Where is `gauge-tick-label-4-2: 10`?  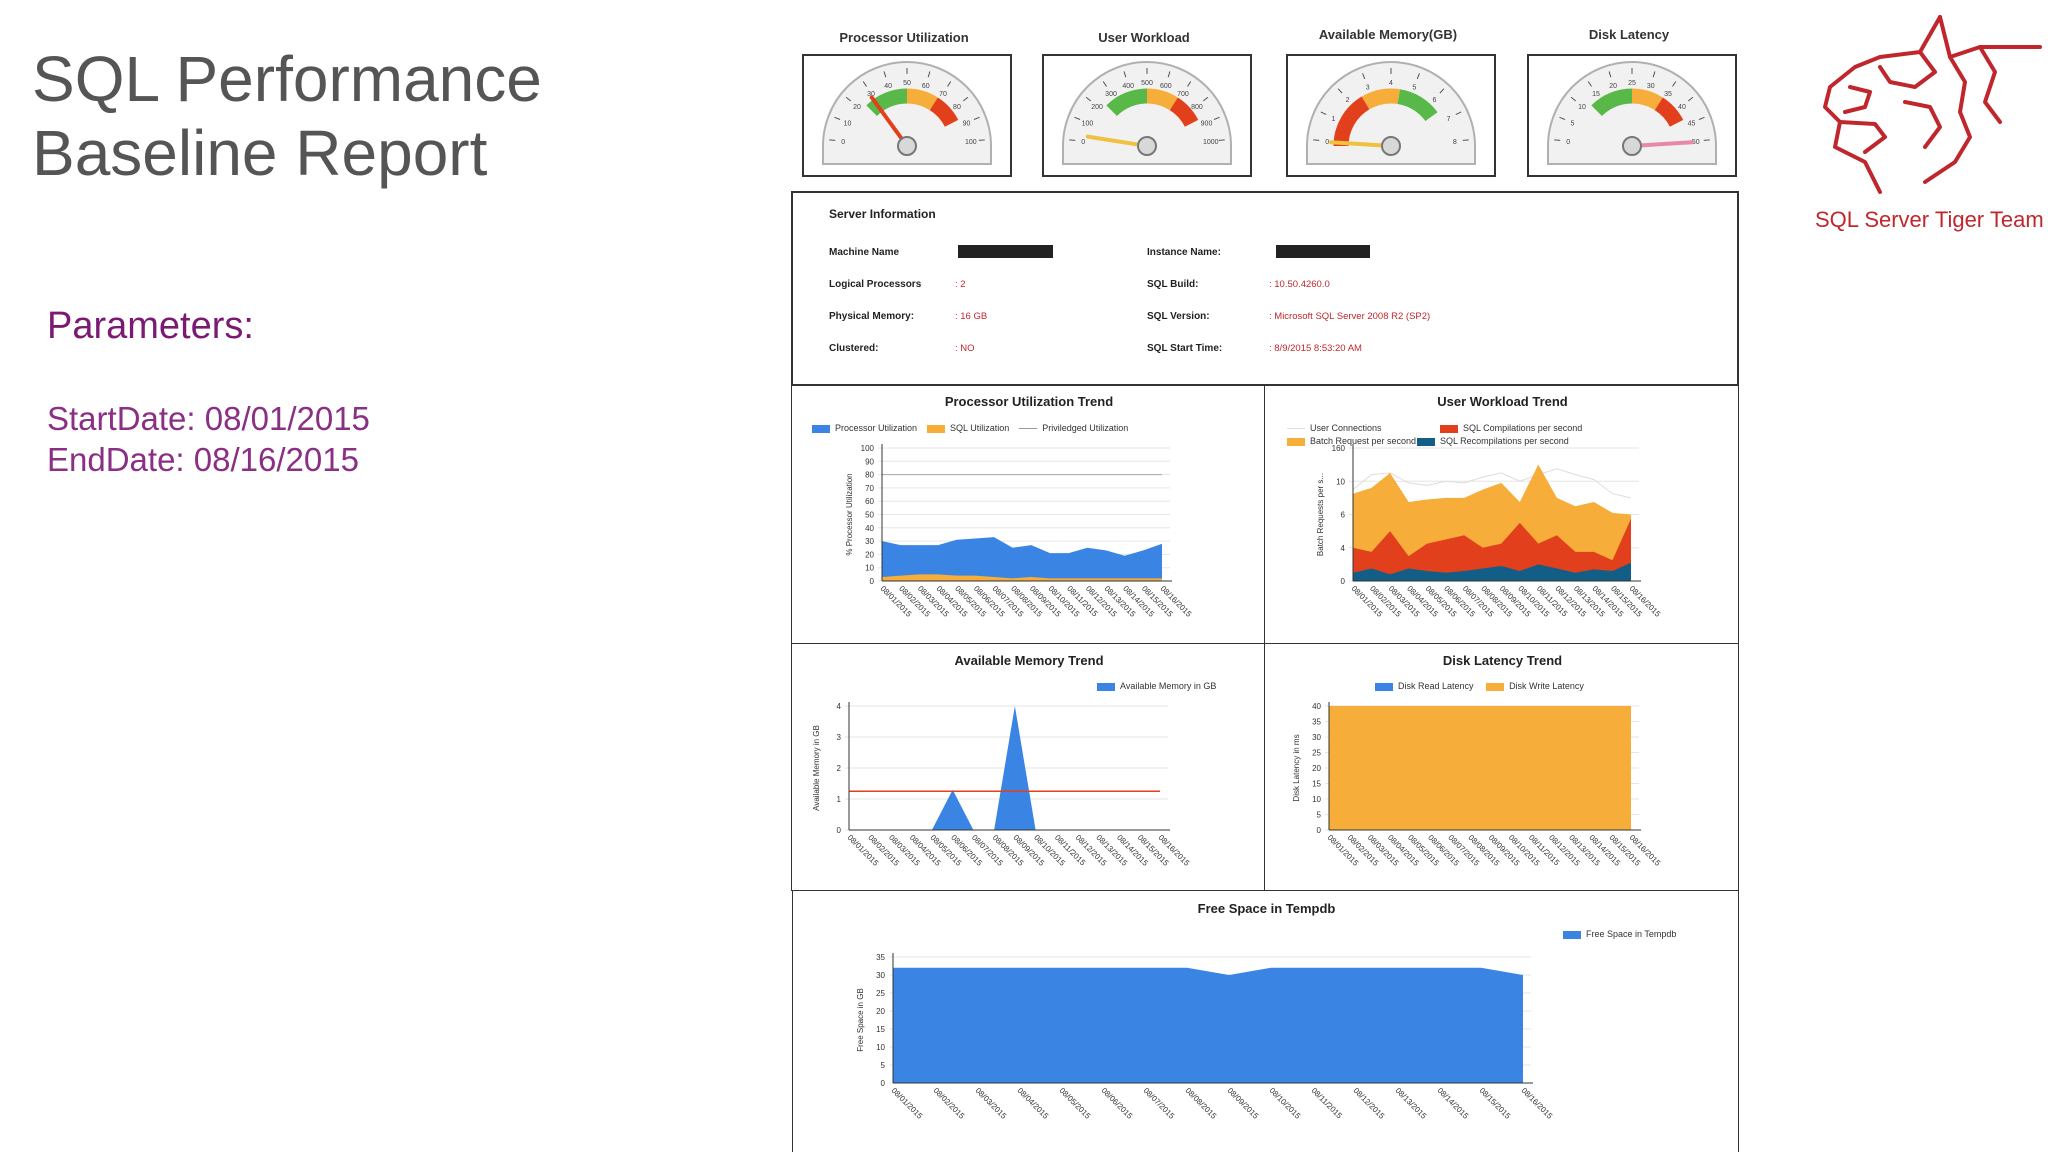 gauge-tick-label-4-2: 10 is located at coordinates (1582, 107).